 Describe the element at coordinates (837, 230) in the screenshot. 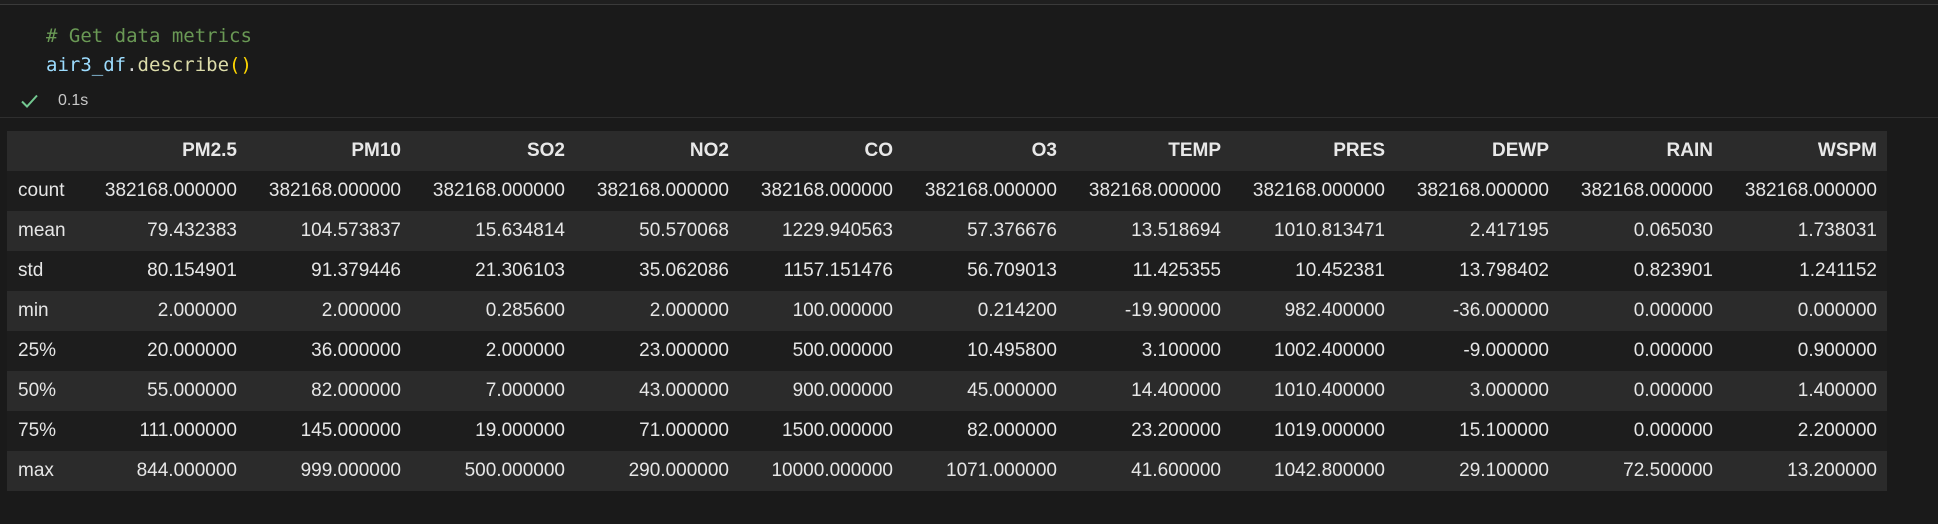

I see `table-cell: 1229.940563` at that location.